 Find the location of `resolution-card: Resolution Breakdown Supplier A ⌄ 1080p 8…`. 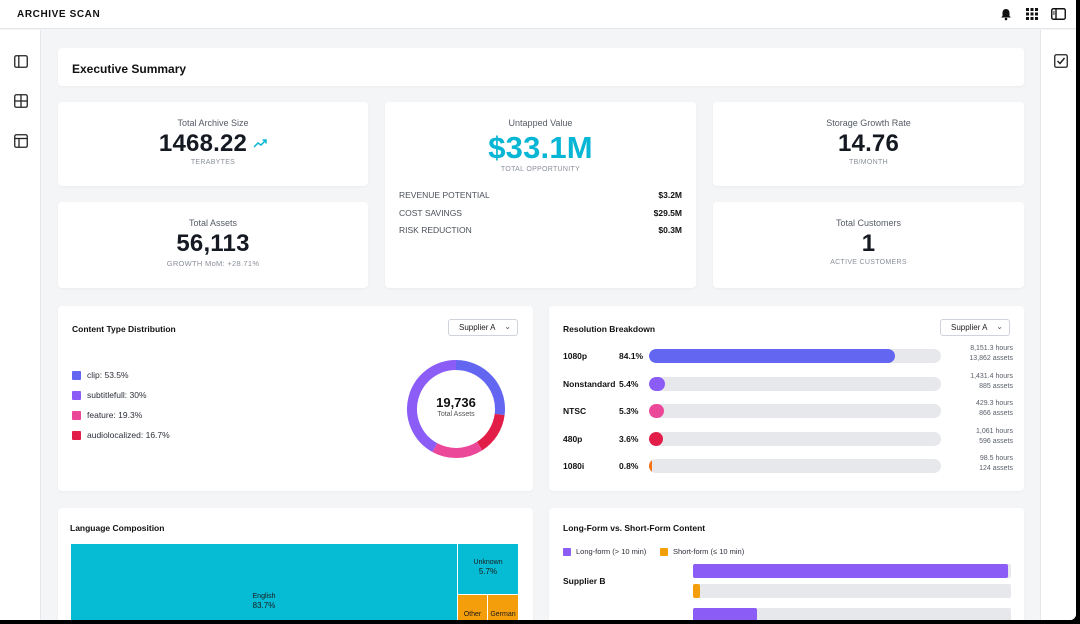

resolution-card: Resolution Breakdown Supplier A ⌄ 1080p 8… is located at coordinates (786, 398).